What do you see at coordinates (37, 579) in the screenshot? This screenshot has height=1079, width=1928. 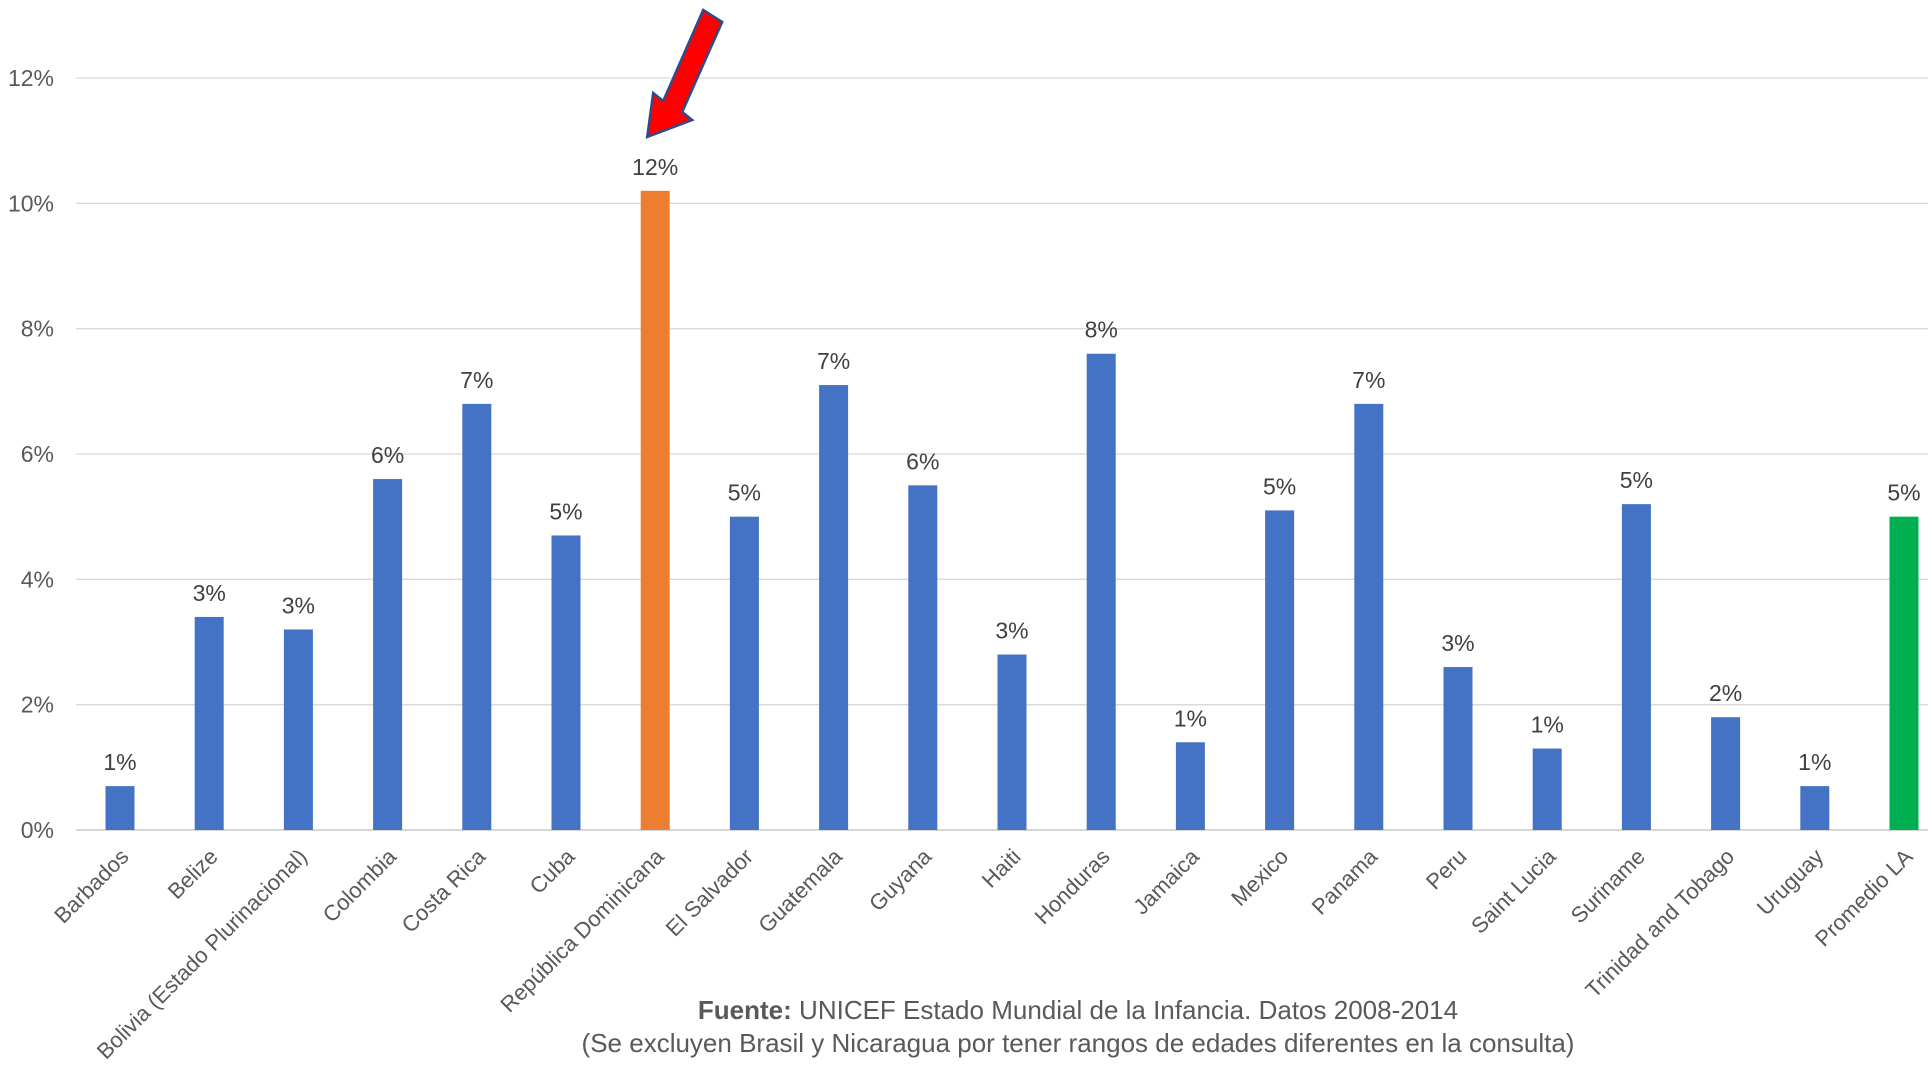 I see `y-tick-label: 4%` at bounding box center [37, 579].